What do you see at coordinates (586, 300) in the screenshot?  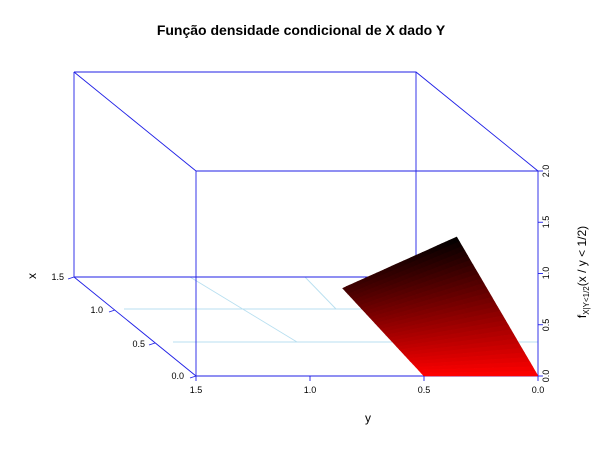 I see `z-axis-label-sub: X|Y<1/2` at bounding box center [586, 300].